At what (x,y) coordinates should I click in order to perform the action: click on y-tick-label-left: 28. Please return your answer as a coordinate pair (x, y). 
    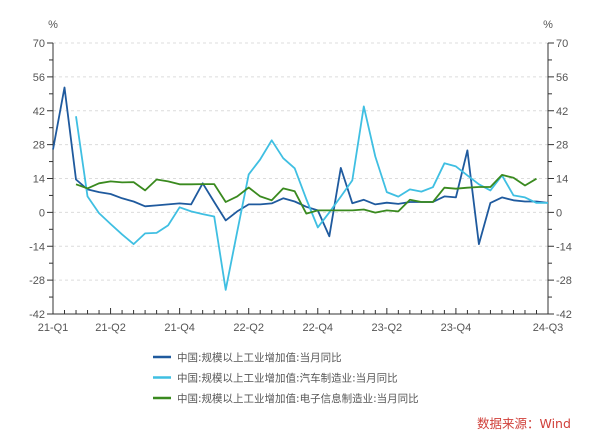
    Looking at the image, I should click on (39, 146).